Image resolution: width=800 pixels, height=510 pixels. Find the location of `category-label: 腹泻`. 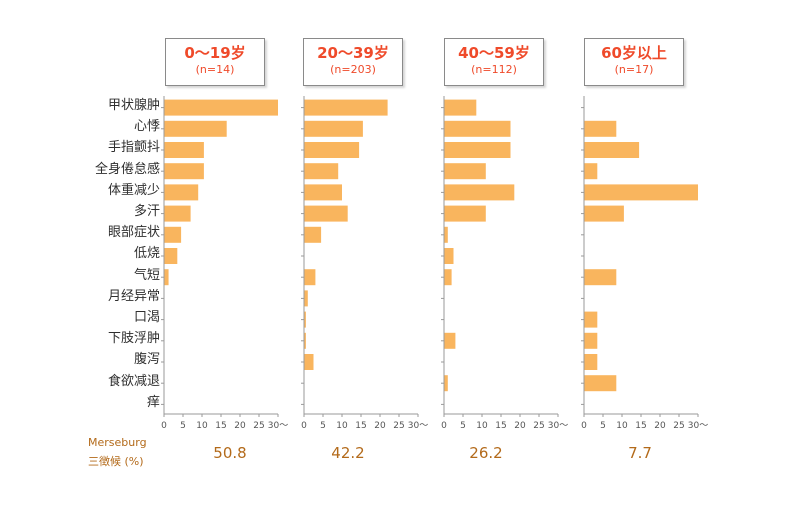

category-label: 腹泻 is located at coordinates (146, 360).